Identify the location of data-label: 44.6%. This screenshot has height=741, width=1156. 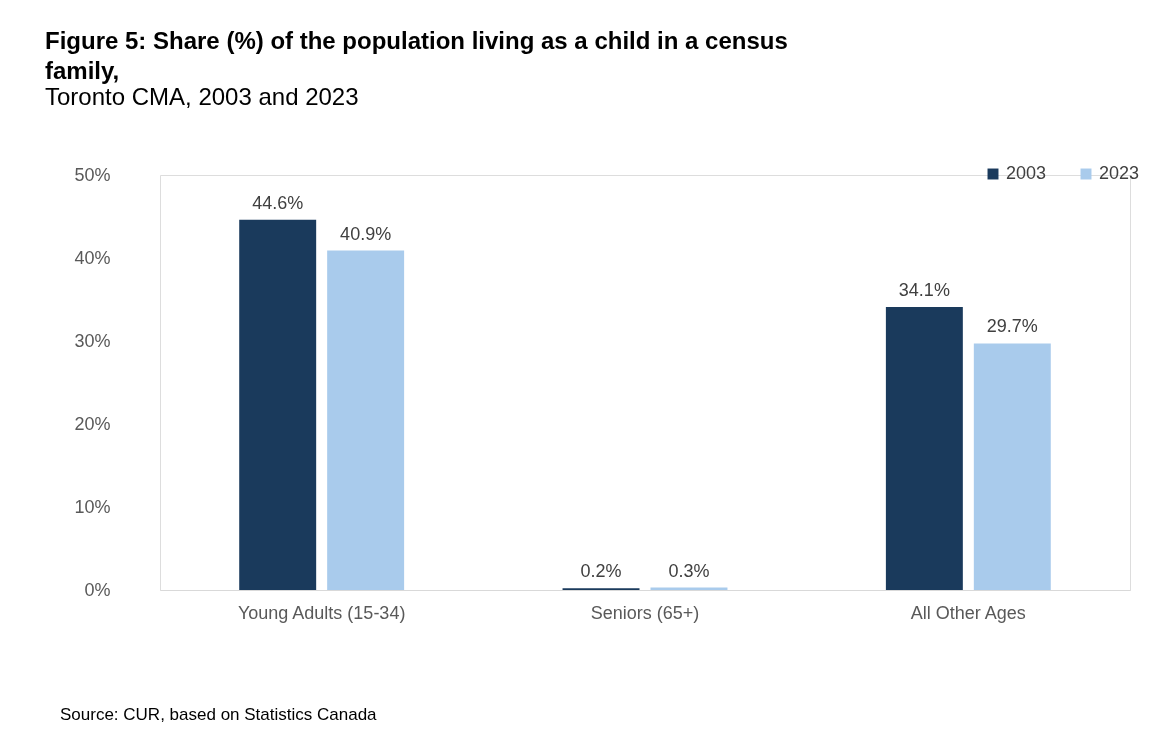
(278, 202).